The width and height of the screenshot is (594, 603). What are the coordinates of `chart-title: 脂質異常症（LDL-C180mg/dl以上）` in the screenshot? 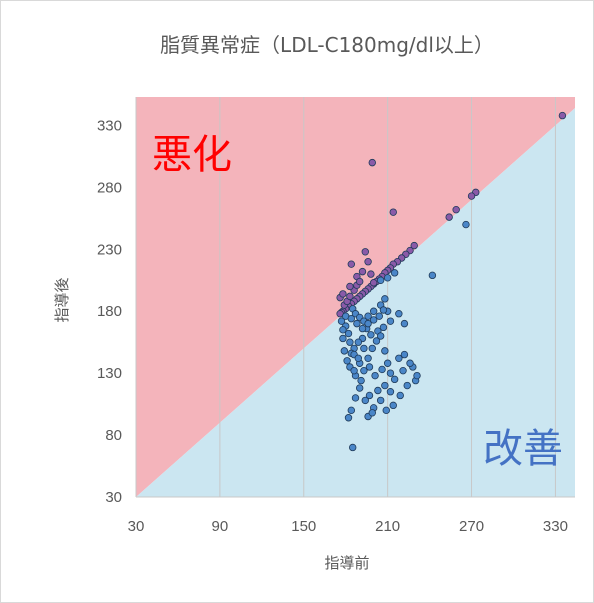 It's located at (327, 45).